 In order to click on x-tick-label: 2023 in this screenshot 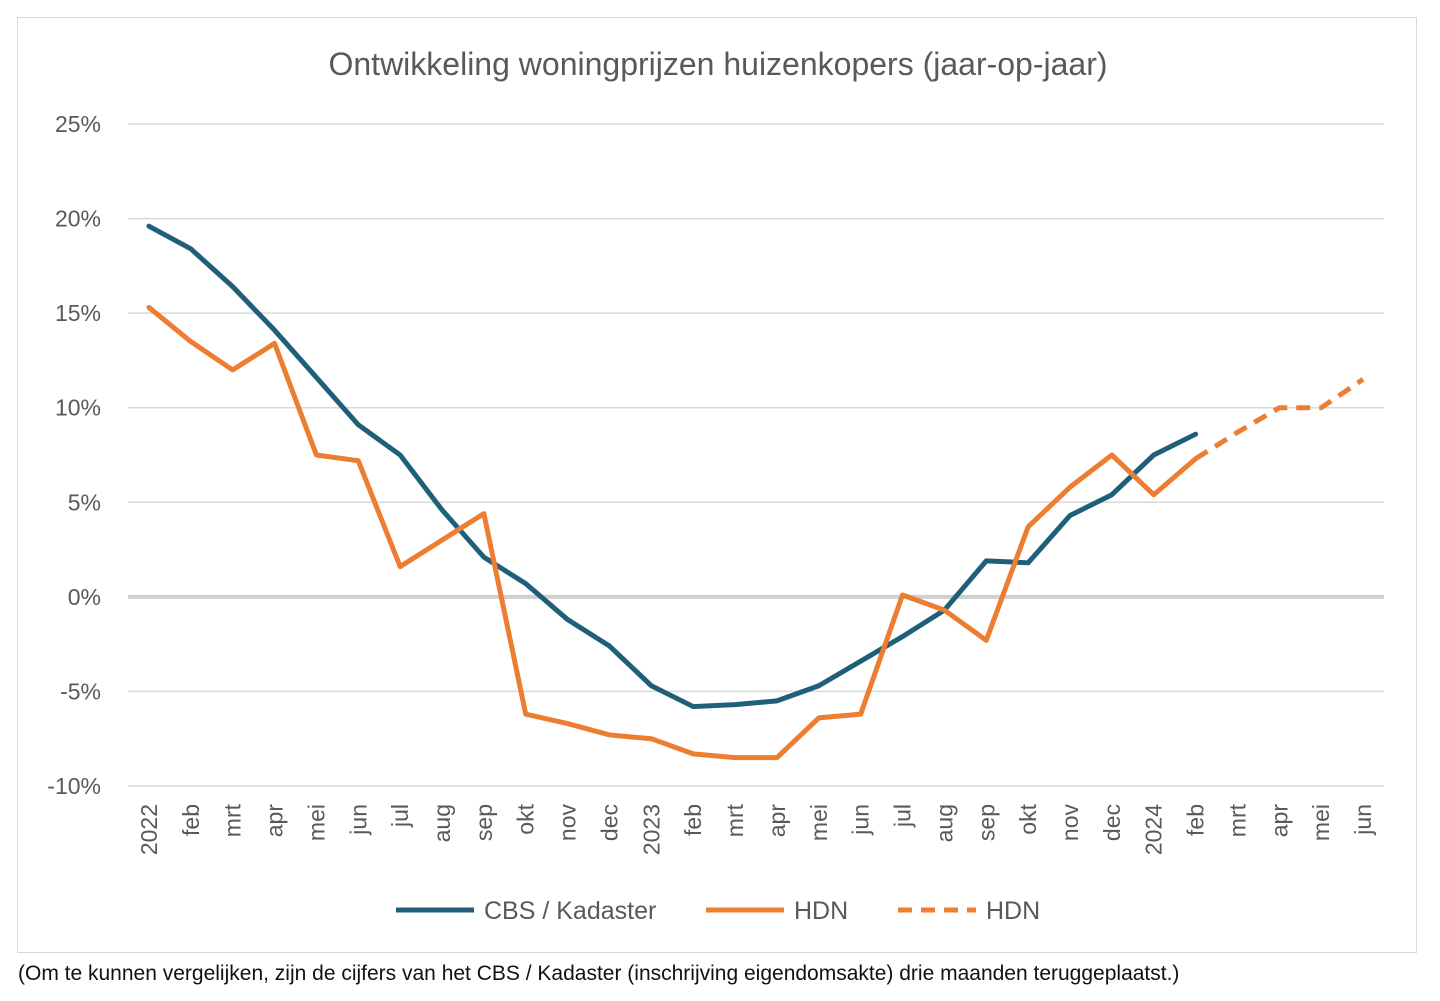, I will do `click(651, 829)`.